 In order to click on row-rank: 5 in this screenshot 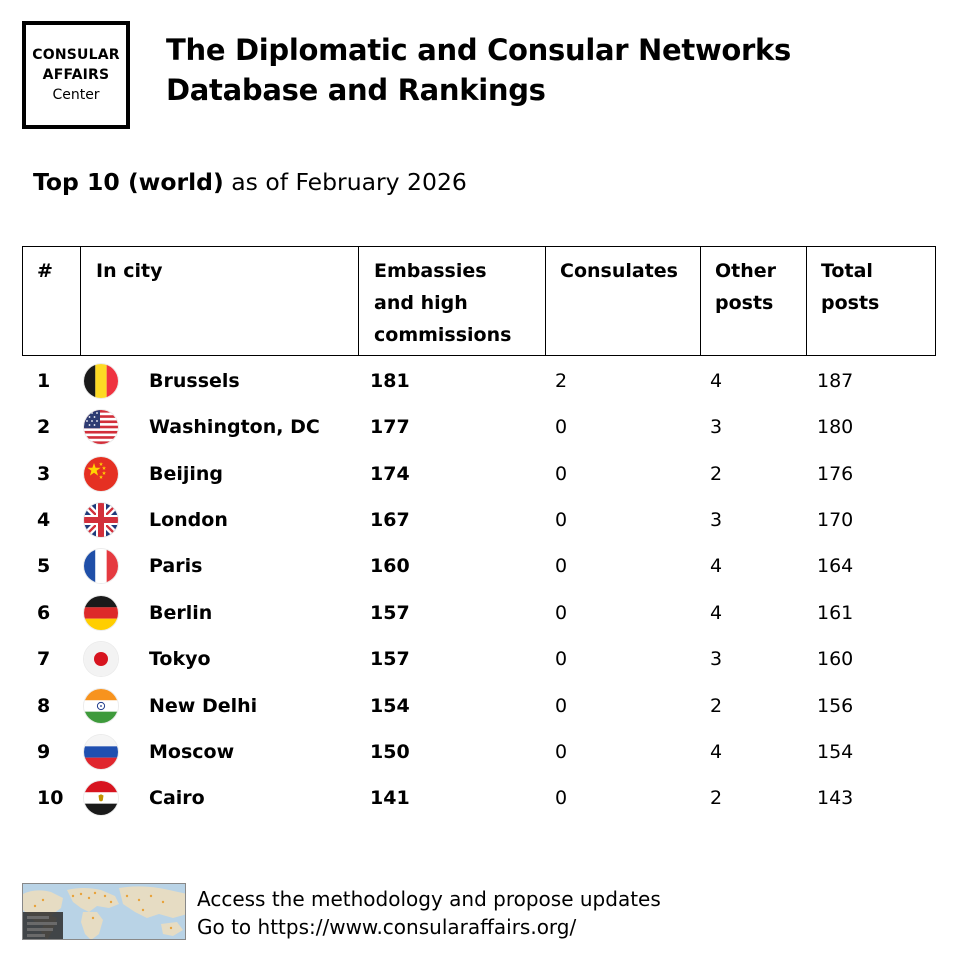, I will do `click(44, 566)`.